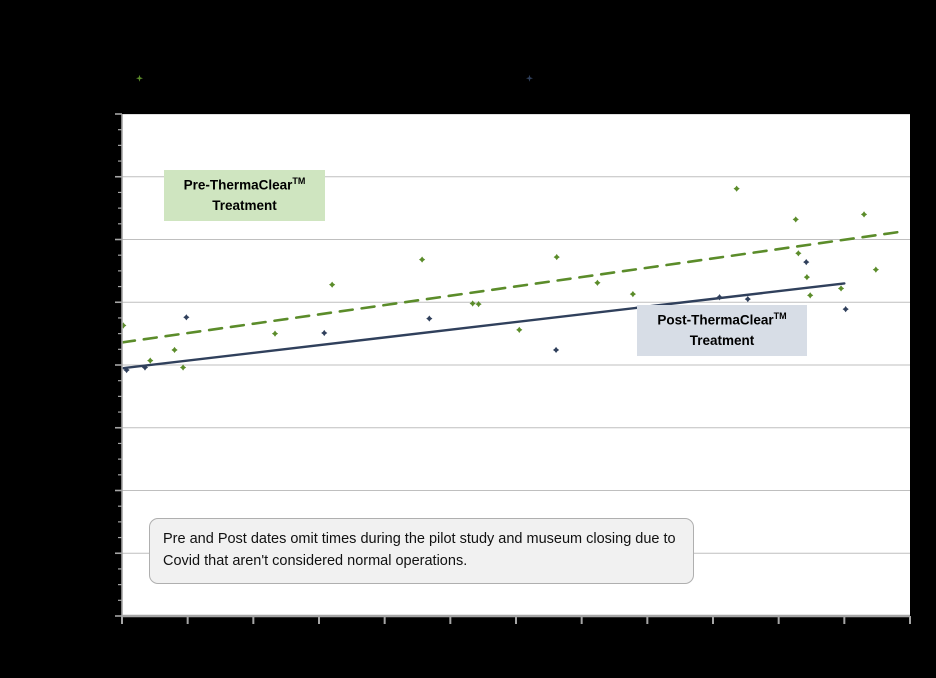  I want to click on annotation-post-trademark: TM, so click(780, 316).